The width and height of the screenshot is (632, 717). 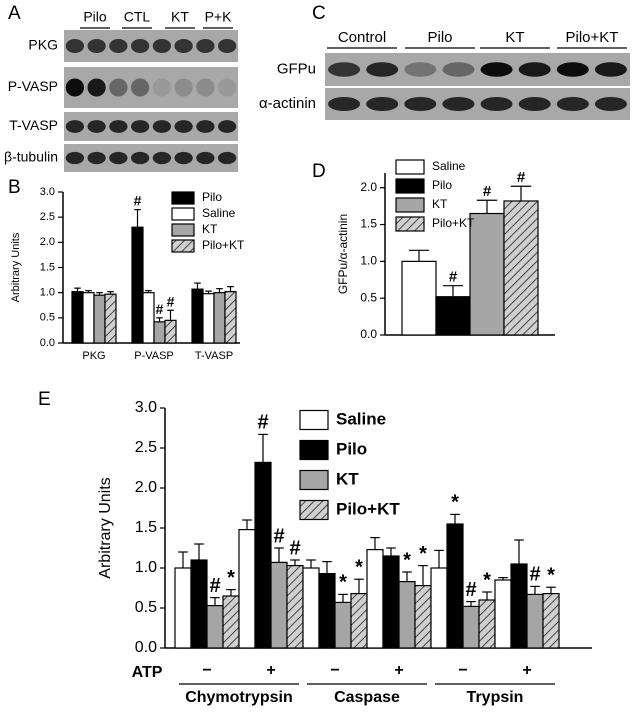 What do you see at coordinates (33, 125) in the screenshot?
I see `blot-row-label: T-VASP` at bounding box center [33, 125].